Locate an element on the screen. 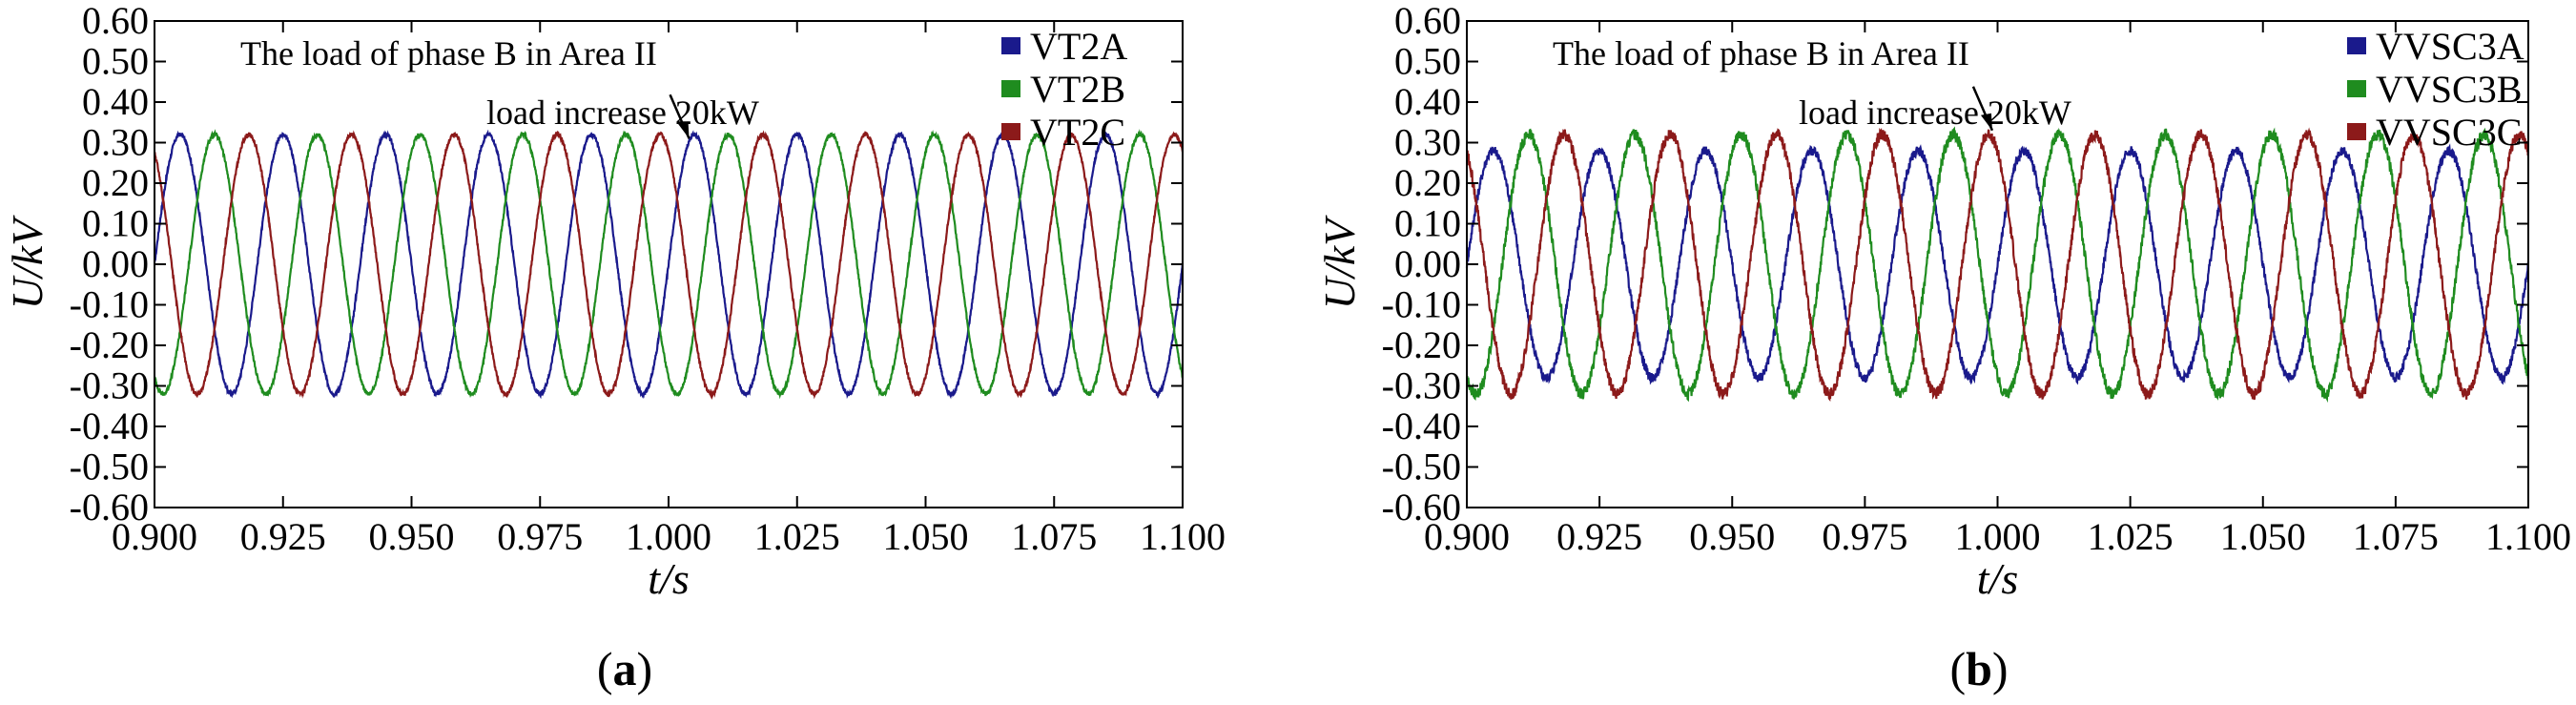 The width and height of the screenshot is (2576, 705). legend-swatch-VVSC3C is located at coordinates (2356, 132).